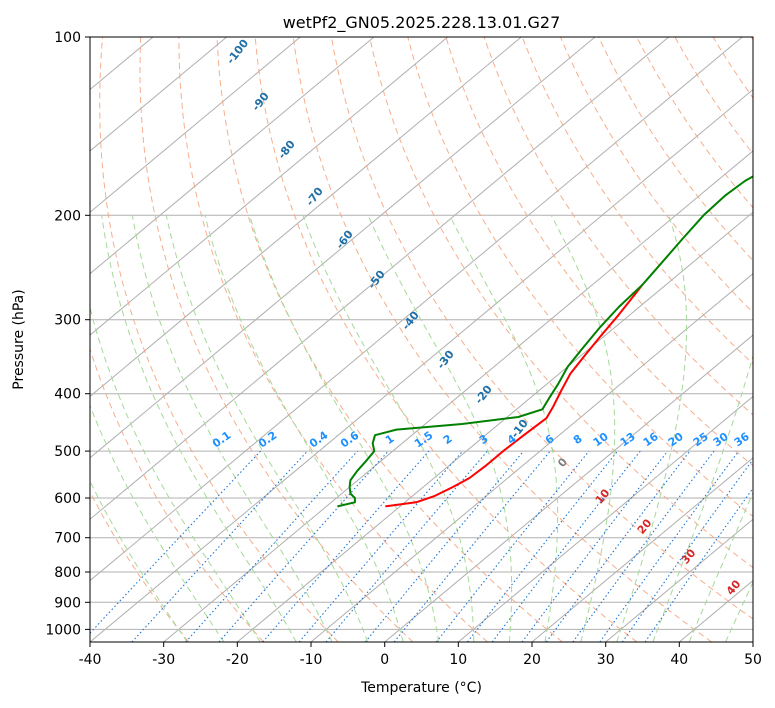  Describe the element at coordinates (67, 603) in the screenshot. I see `y-tick-label: 900` at that location.